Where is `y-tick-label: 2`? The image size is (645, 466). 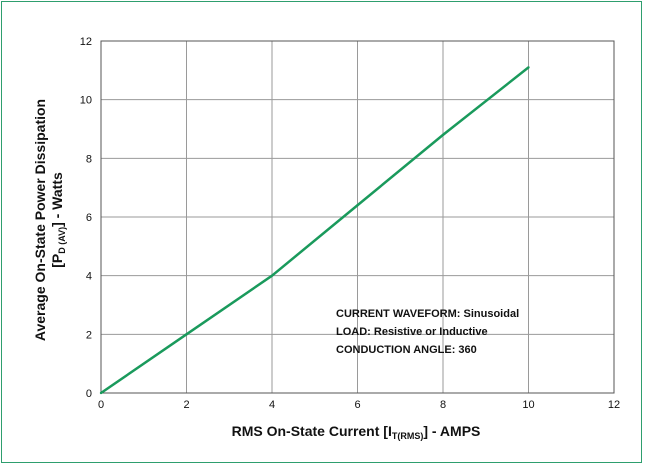
y-tick-label: 2 is located at coordinates (89, 335).